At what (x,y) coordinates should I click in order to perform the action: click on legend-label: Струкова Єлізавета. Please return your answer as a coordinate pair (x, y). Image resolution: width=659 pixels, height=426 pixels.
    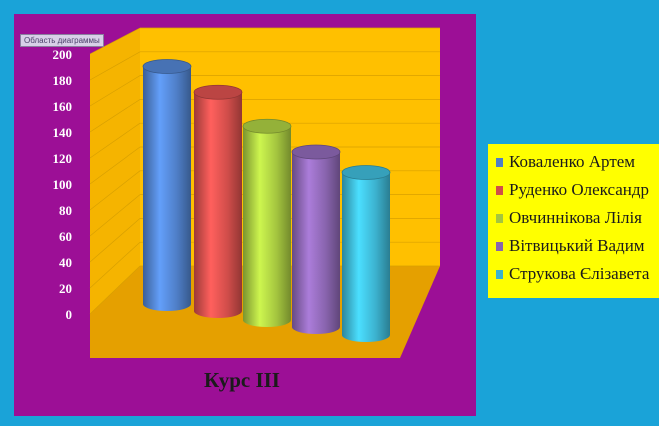
    Looking at the image, I should click on (579, 273).